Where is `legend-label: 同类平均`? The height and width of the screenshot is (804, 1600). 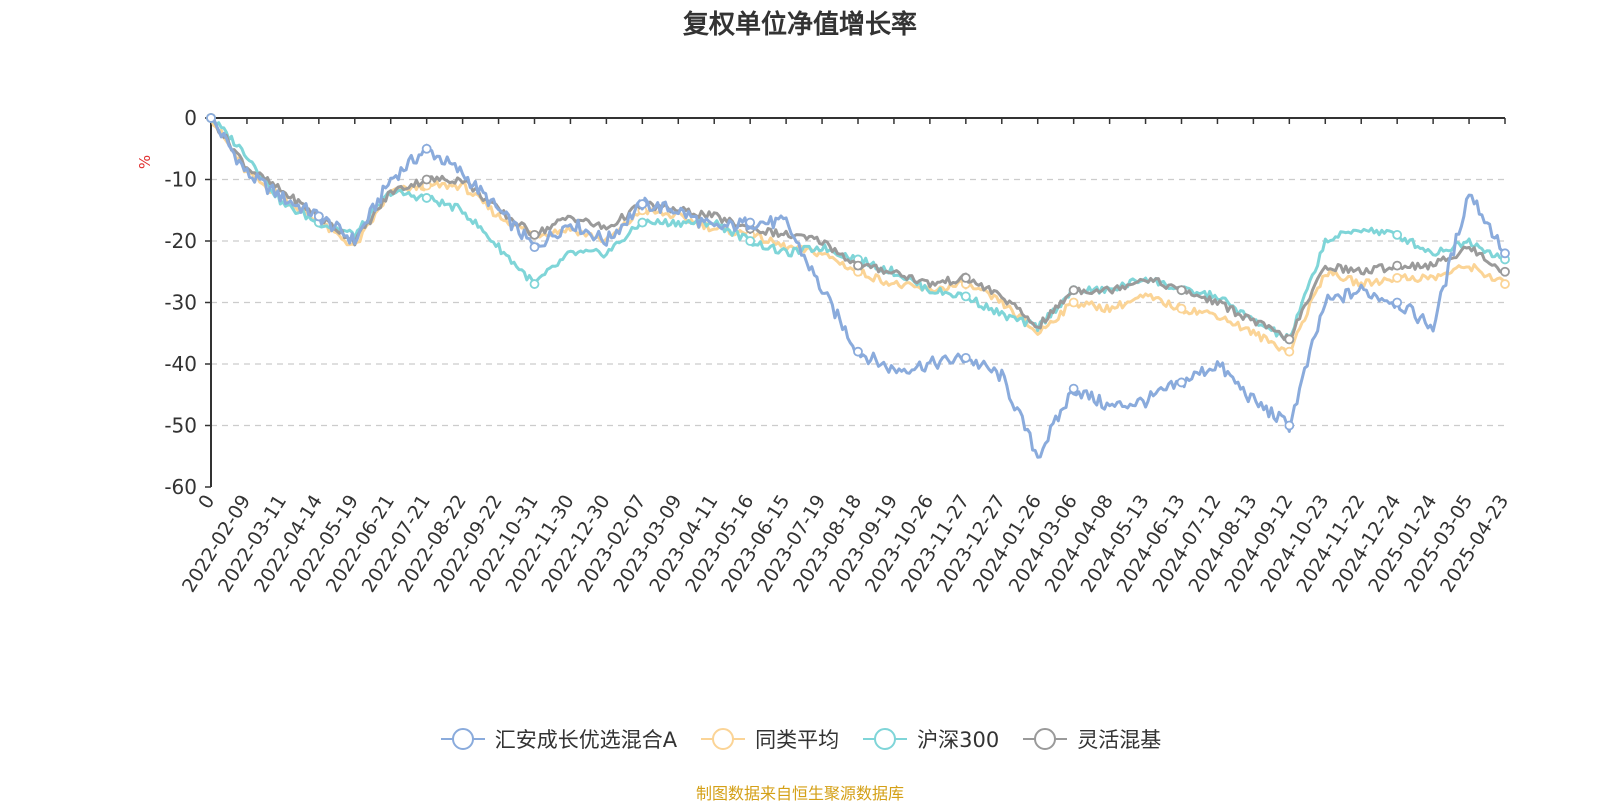 legend-label: 同类平均 is located at coordinates (797, 740).